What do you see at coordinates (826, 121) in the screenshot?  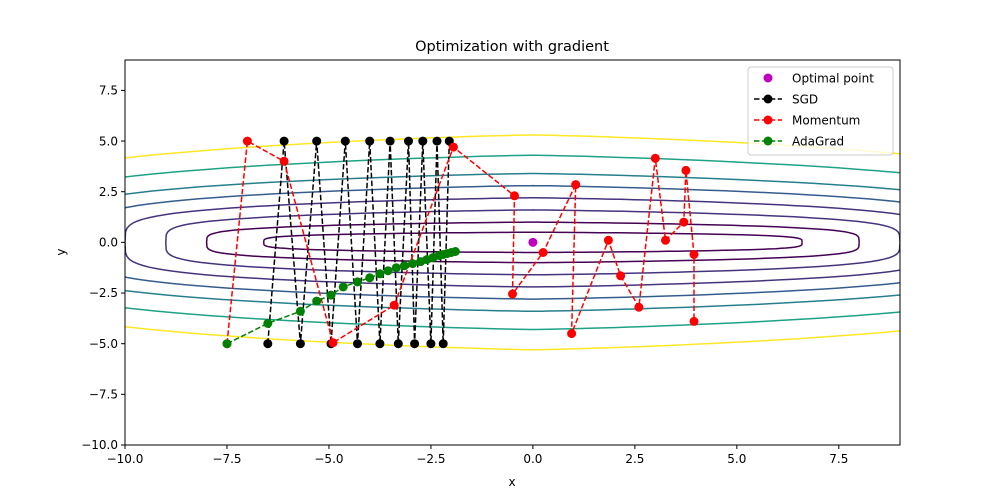 I see `legend-label-momentum: Momentum` at bounding box center [826, 121].